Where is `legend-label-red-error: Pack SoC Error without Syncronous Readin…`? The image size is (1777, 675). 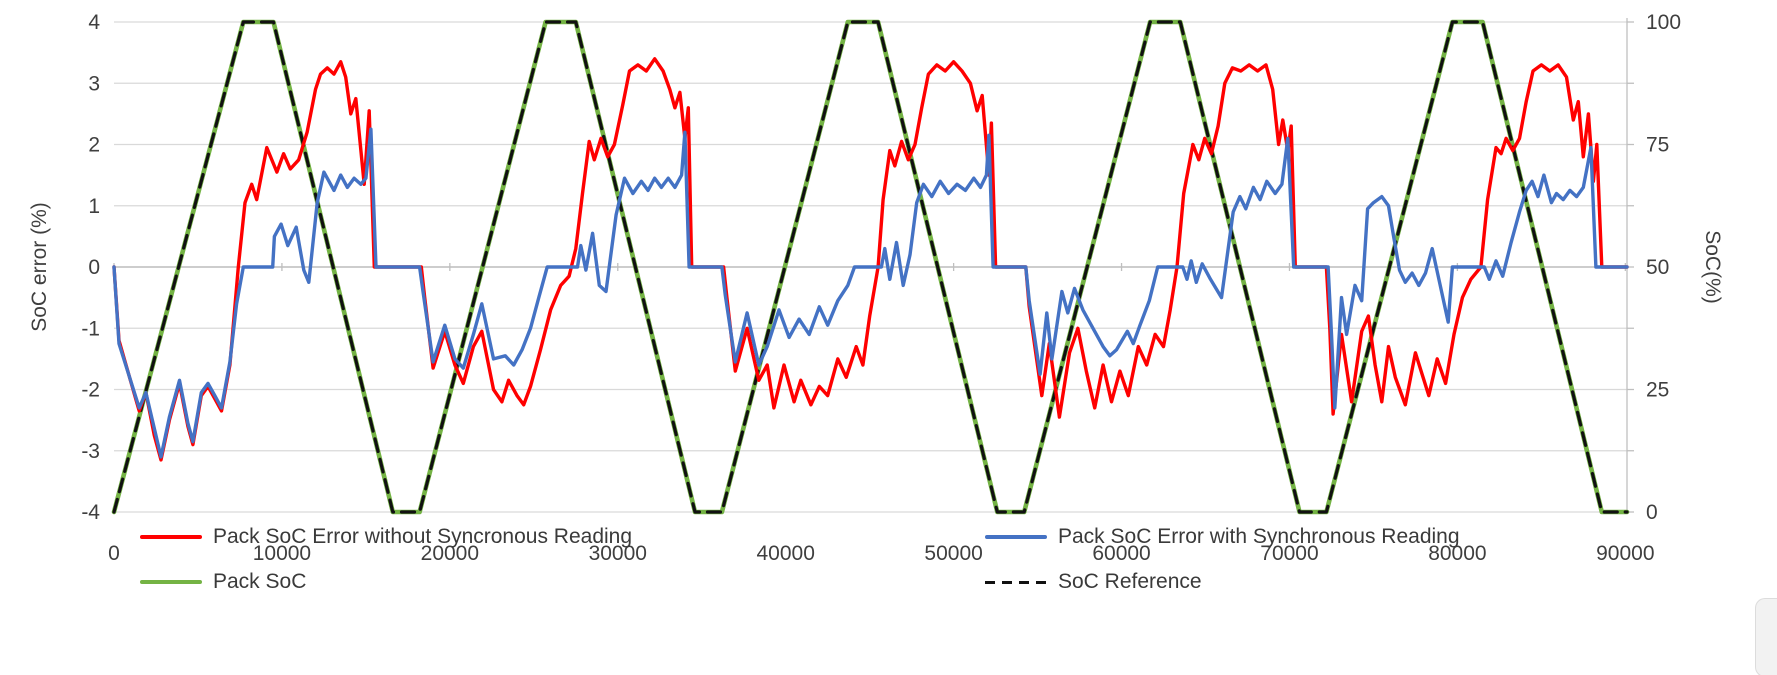 legend-label-red-error: Pack SoC Error without Syncronous Readin… is located at coordinates (423, 536).